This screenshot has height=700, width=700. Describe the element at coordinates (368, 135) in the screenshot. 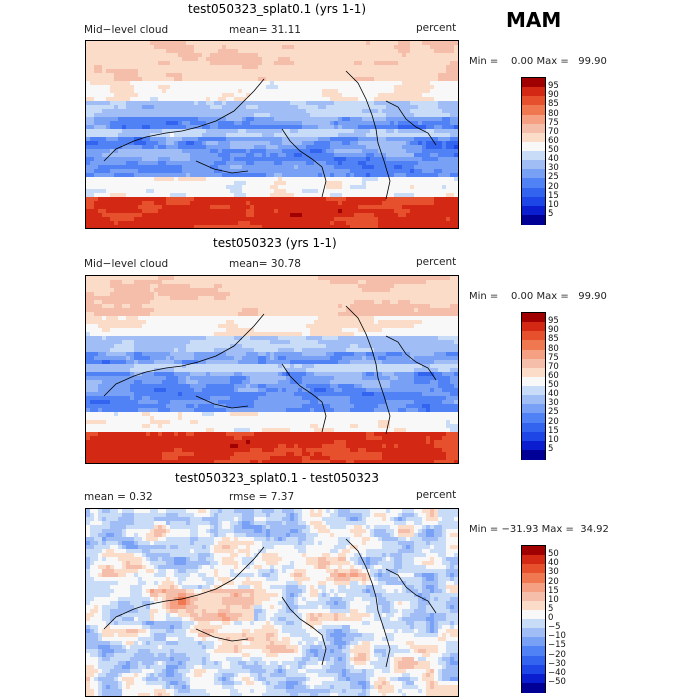

I see `coastline` at that location.